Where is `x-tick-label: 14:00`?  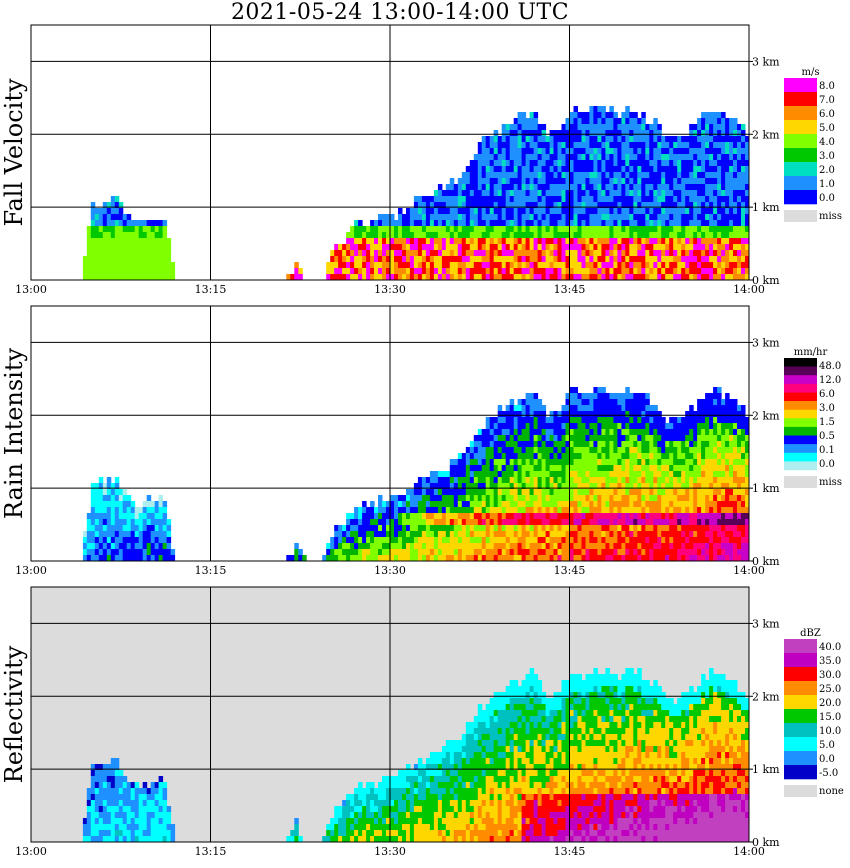 x-tick-label: 14:00 is located at coordinates (749, 289).